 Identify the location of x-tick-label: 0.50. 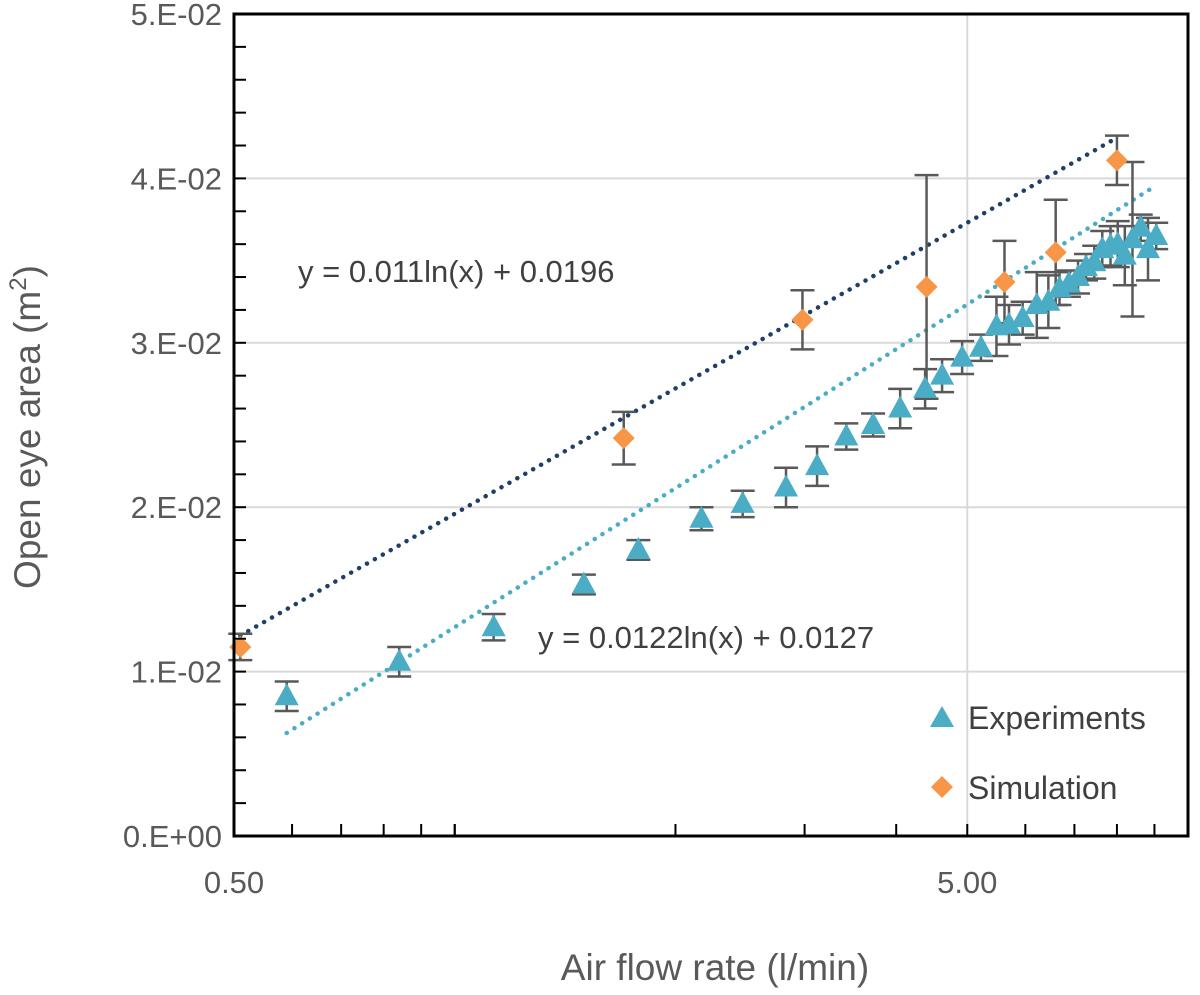
(234, 882).